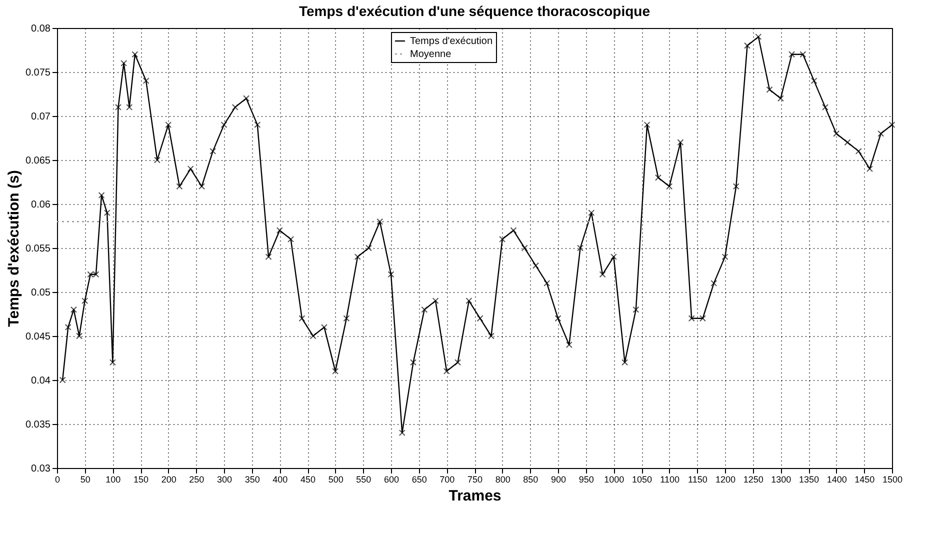 Image resolution: width=930 pixels, height=560 pixels. What do you see at coordinates (781, 479) in the screenshot?
I see `x-tick-label: 1300` at bounding box center [781, 479].